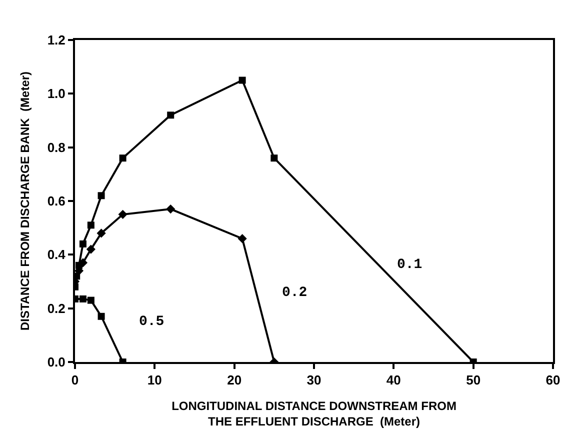 The image size is (571, 447). Describe the element at coordinates (25, 201) in the screenshot. I see `y-axis-title: DISTANCE FROM DISCHARGE BANK (Meter)` at that location.